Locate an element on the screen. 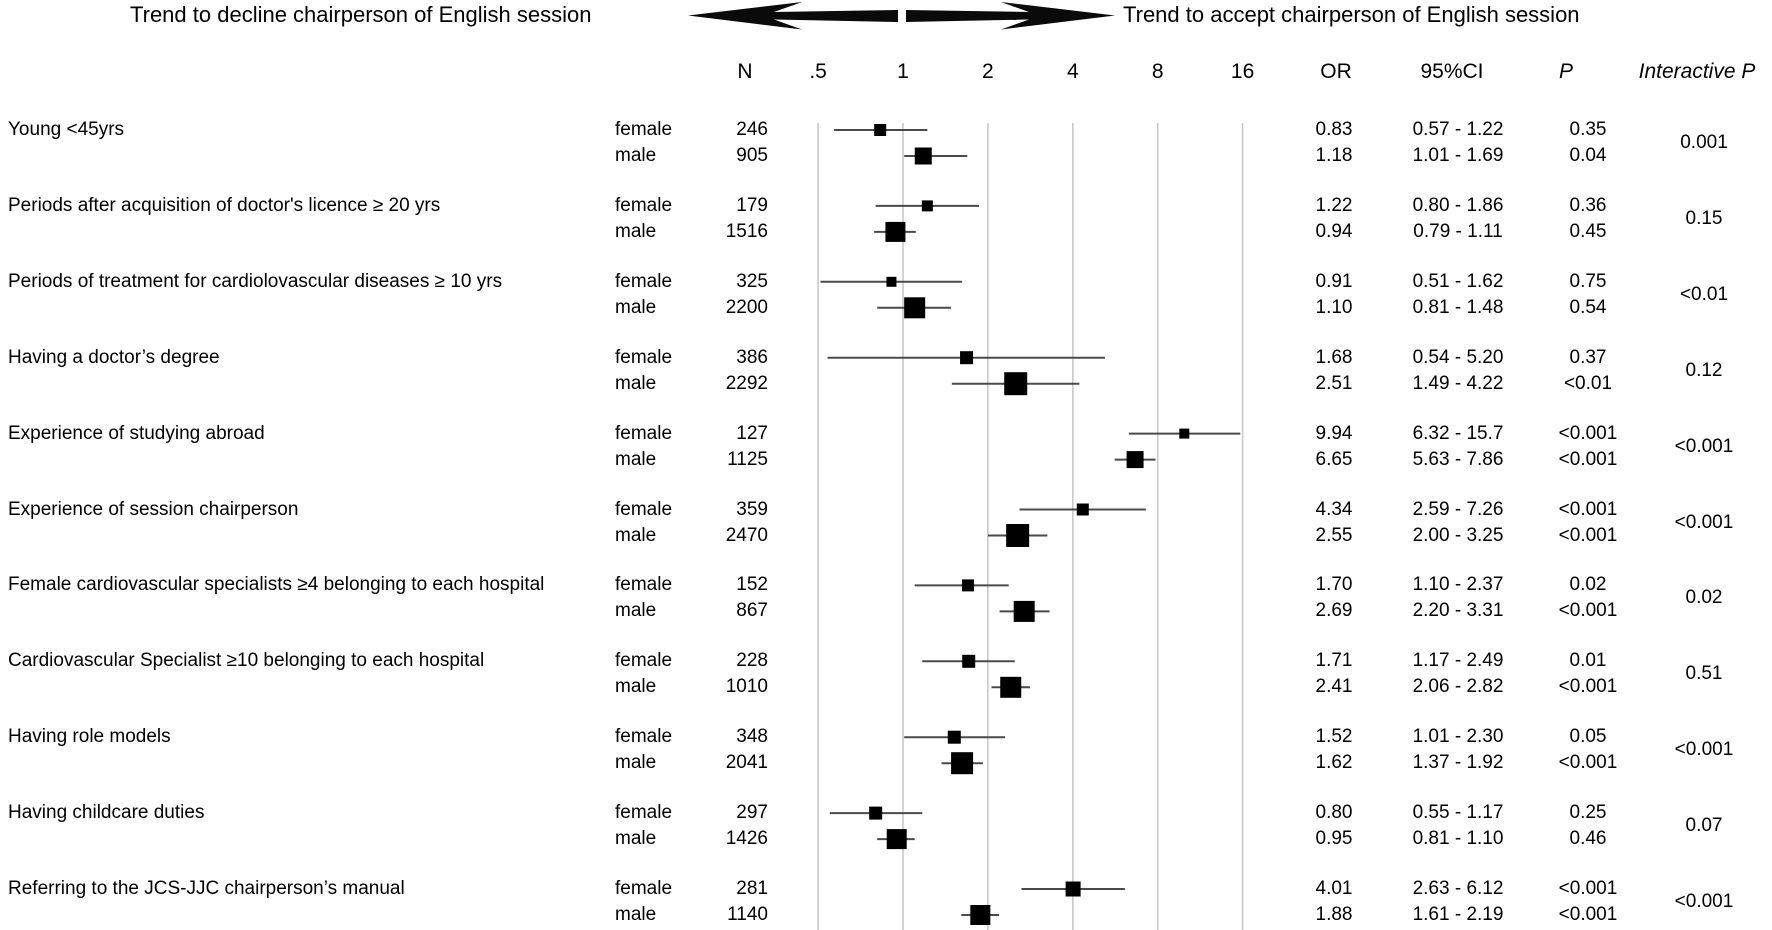  n-value: 1426 is located at coordinates (746, 839).